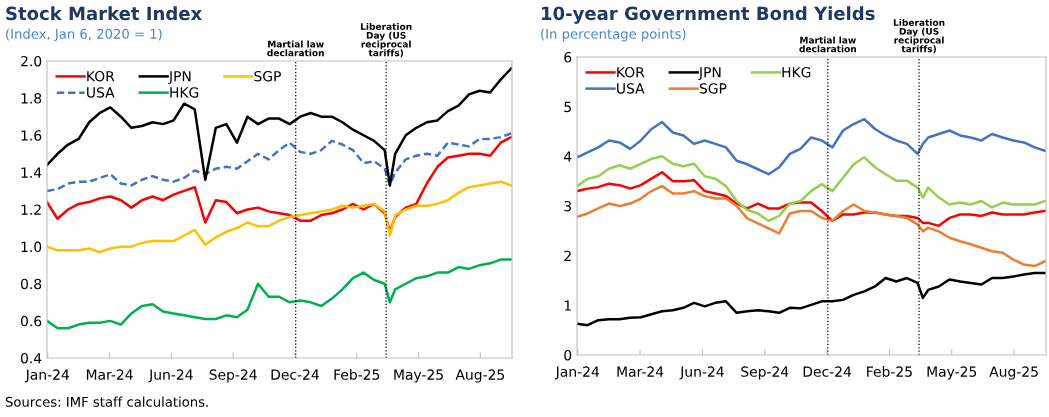 This screenshot has width=1049, height=417. Describe the element at coordinates (567, 156) in the screenshot. I see `y-tick-label: 4` at that location.